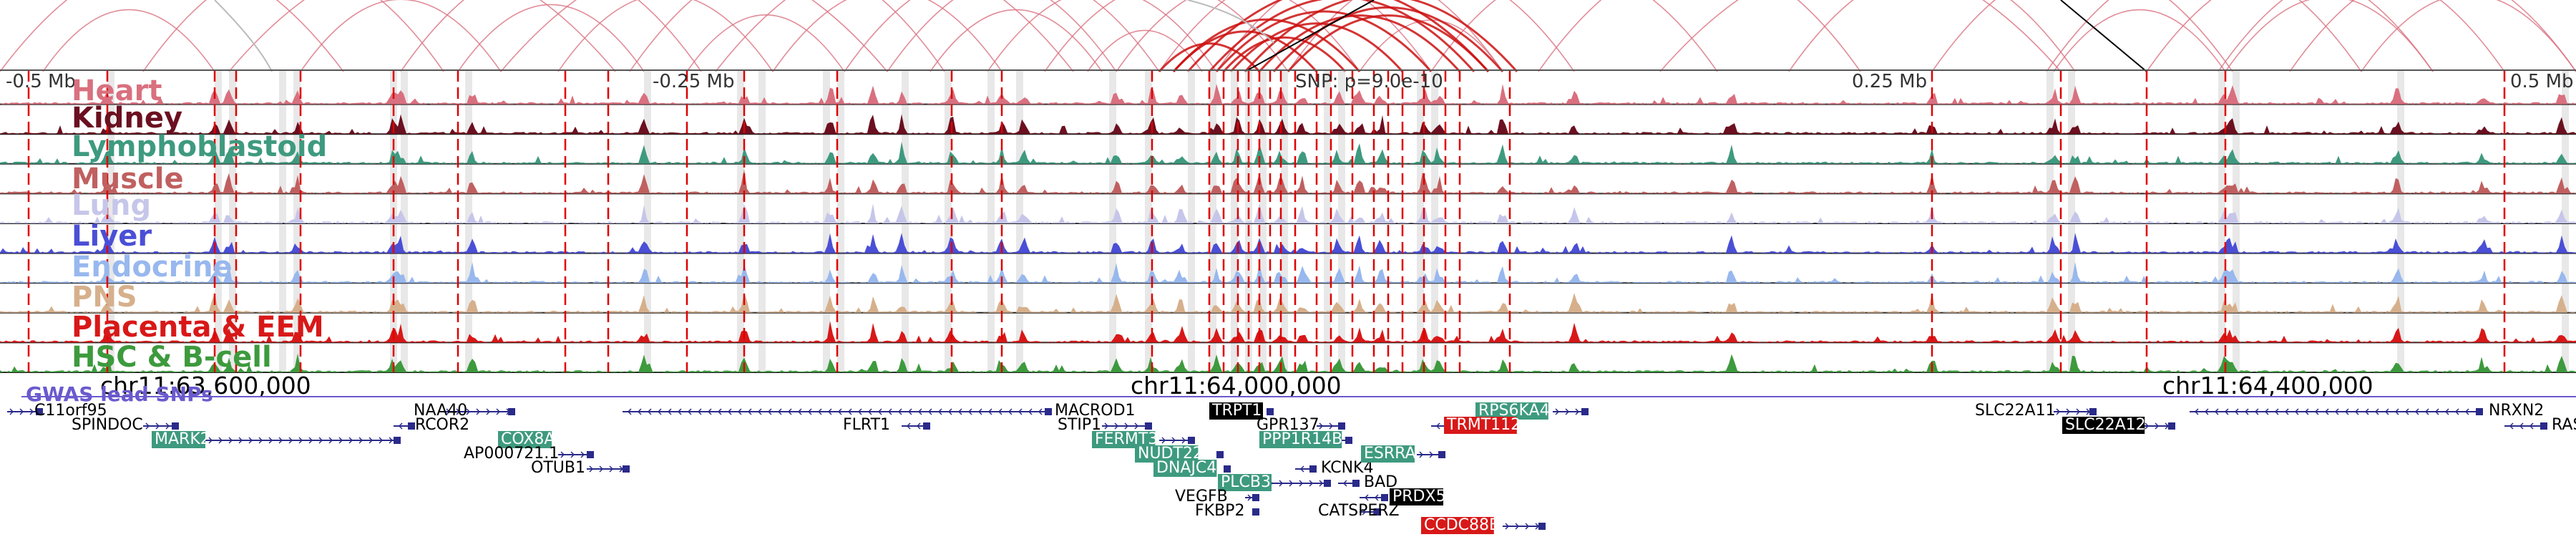  Describe the element at coordinates (1105, 425) in the screenshot. I see `gene-stip1: STIP1` at that location.